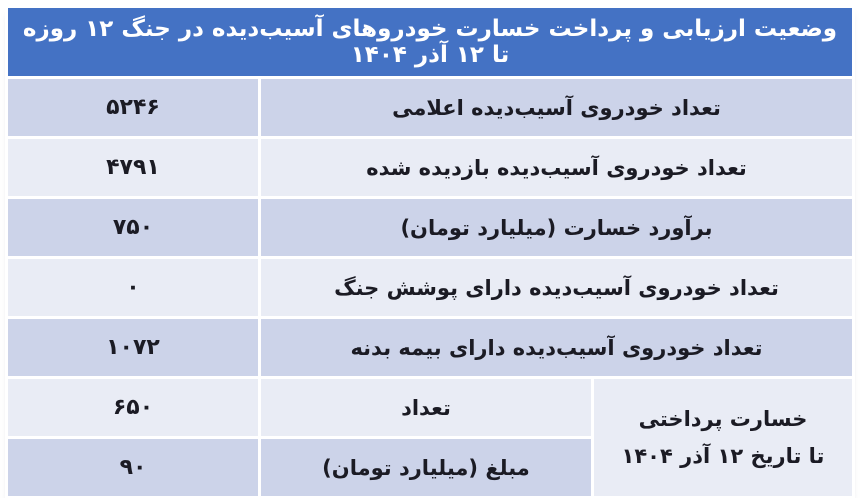  I want to click on row-label-war-coverage-count: تعداد خودروی آسیب‌دیده دارای پوشش جنگ, so click(556, 287).